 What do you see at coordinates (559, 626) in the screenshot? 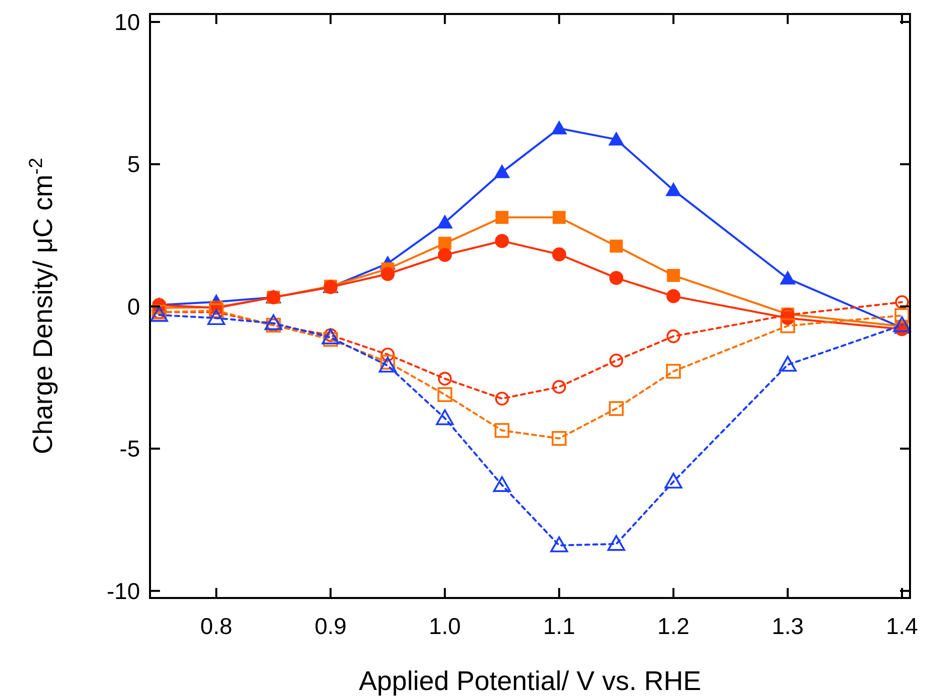
I see `x-tick-label: 1.1` at bounding box center [559, 626].